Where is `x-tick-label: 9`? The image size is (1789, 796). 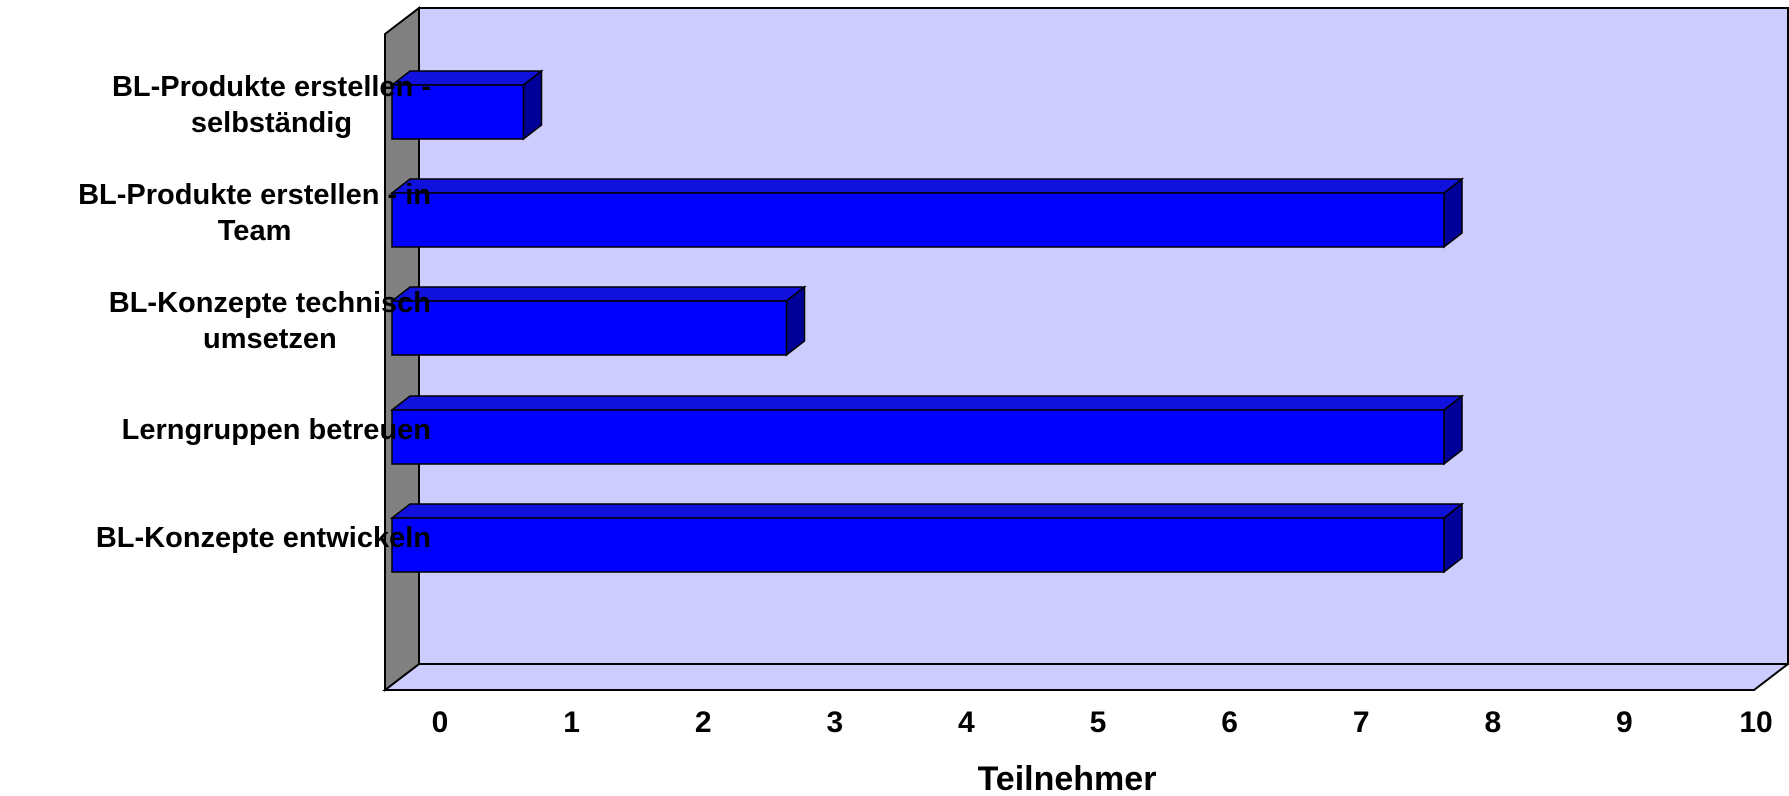 x-tick-label: 9 is located at coordinates (1624, 722).